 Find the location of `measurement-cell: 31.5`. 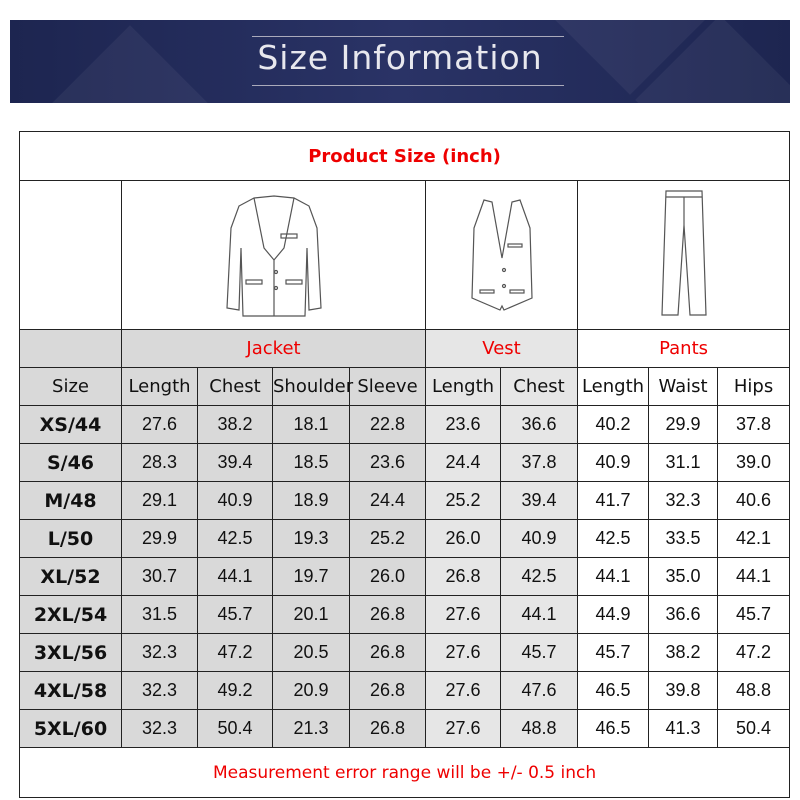

measurement-cell: 31.5 is located at coordinates (159, 614).